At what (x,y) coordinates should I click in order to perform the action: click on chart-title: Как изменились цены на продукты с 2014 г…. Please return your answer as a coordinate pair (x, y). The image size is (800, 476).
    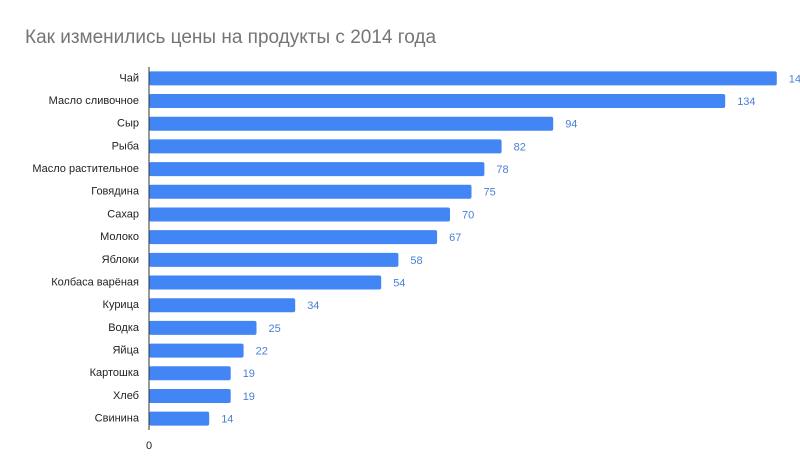
    Looking at the image, I should click on (230, 37).